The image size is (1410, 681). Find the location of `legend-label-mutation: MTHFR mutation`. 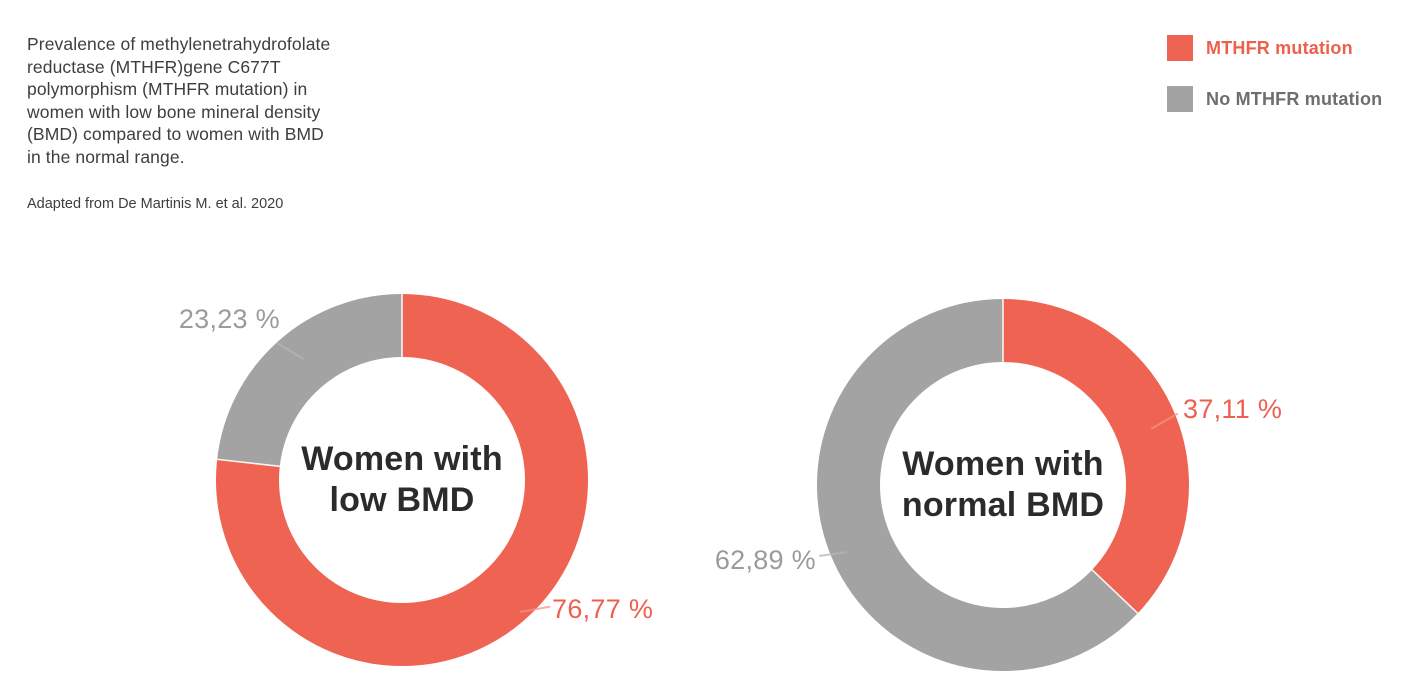

legend-label-mutation: MTHFR mutation is located at coordinates (1279, 47).